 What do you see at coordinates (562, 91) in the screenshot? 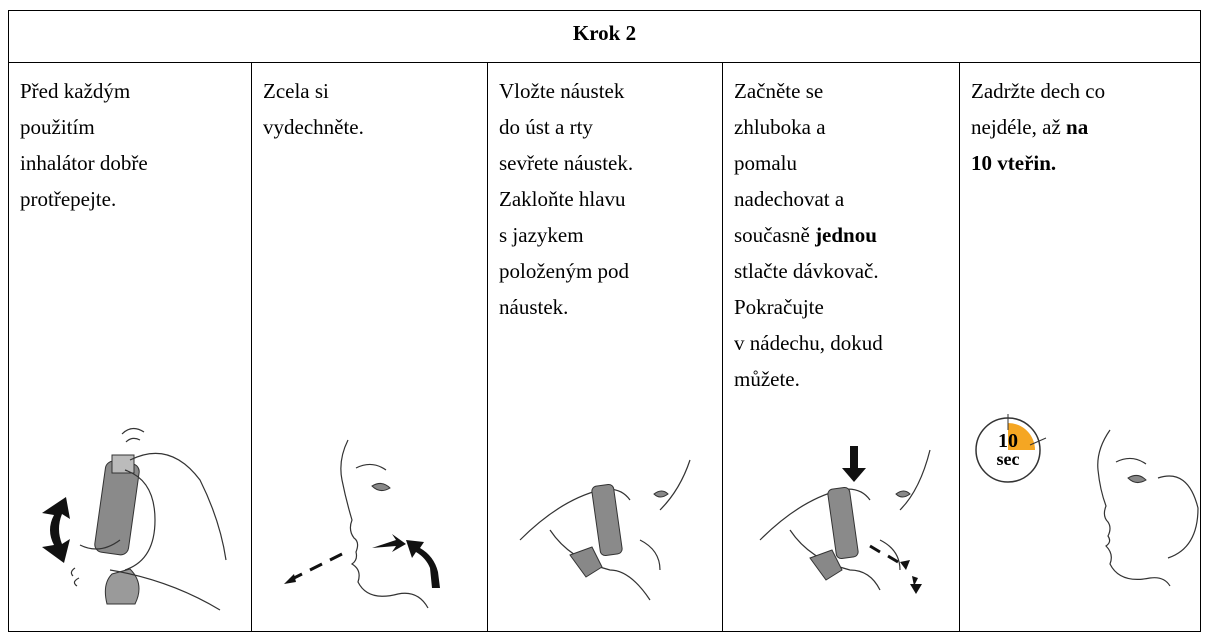
I see `text: Vložte náustek` at bounding box center [562, 91].